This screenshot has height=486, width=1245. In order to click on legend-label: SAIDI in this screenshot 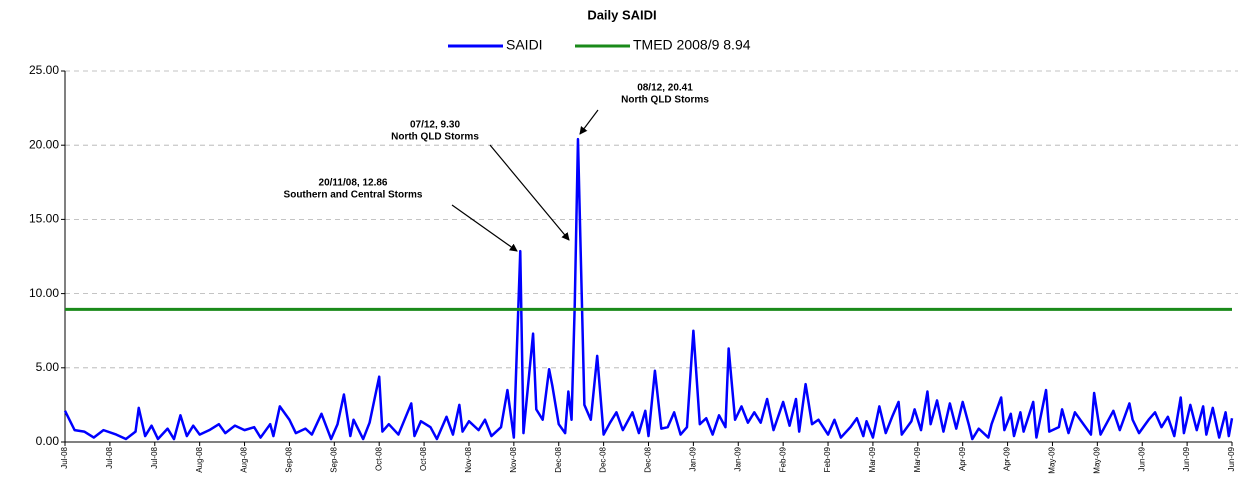, I will do `click(524, 45)`.